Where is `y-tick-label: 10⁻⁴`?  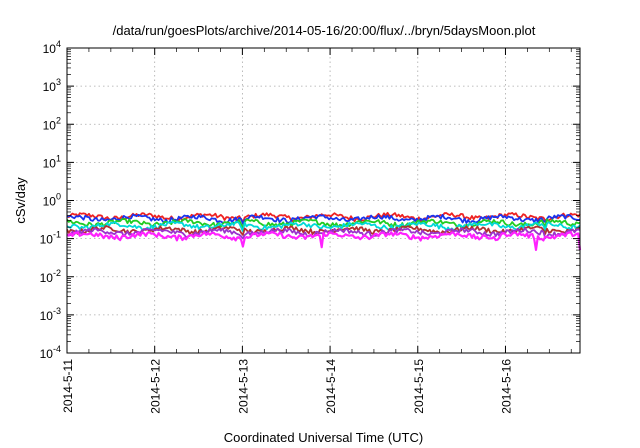
y-tick-label: 10⁻⁴ is located at coordinates (50, 352).